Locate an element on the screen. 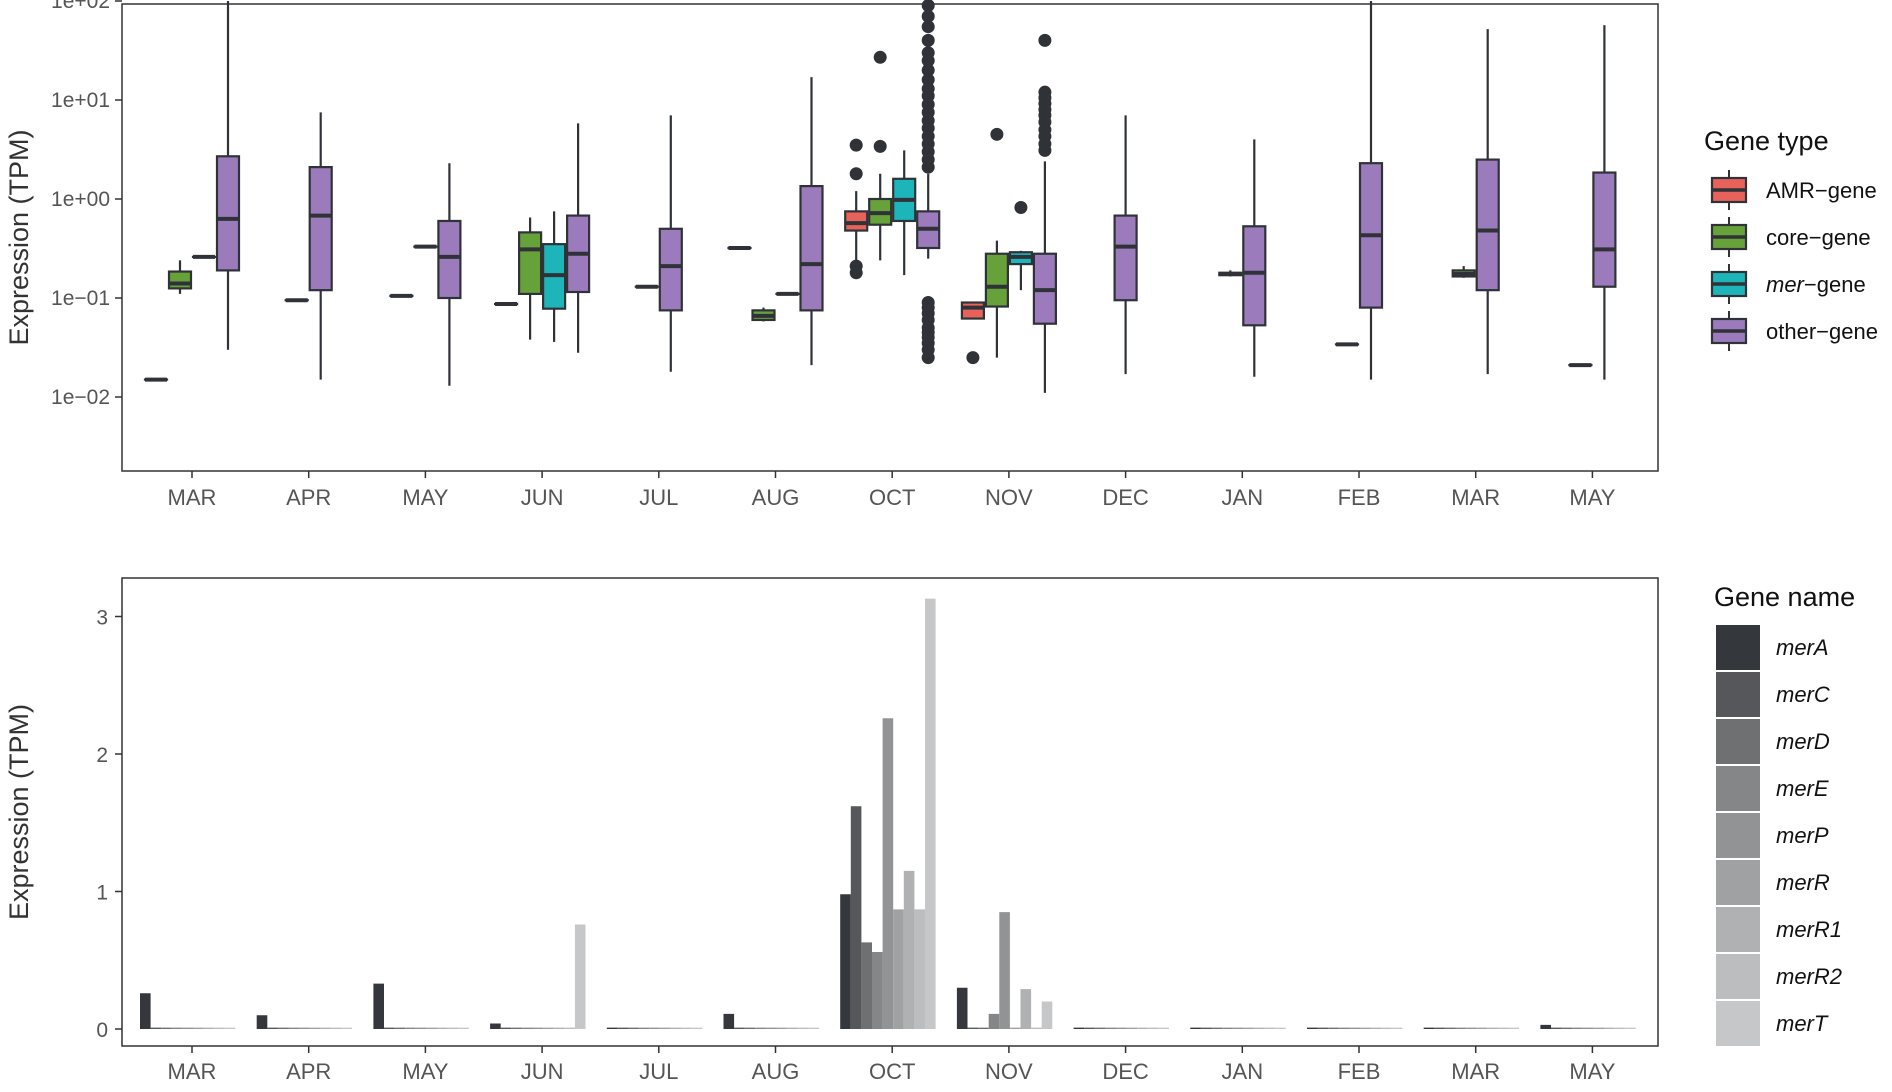 The image size is (1892, 1092). legend-label: merA is located at coordinates (1802, 647).